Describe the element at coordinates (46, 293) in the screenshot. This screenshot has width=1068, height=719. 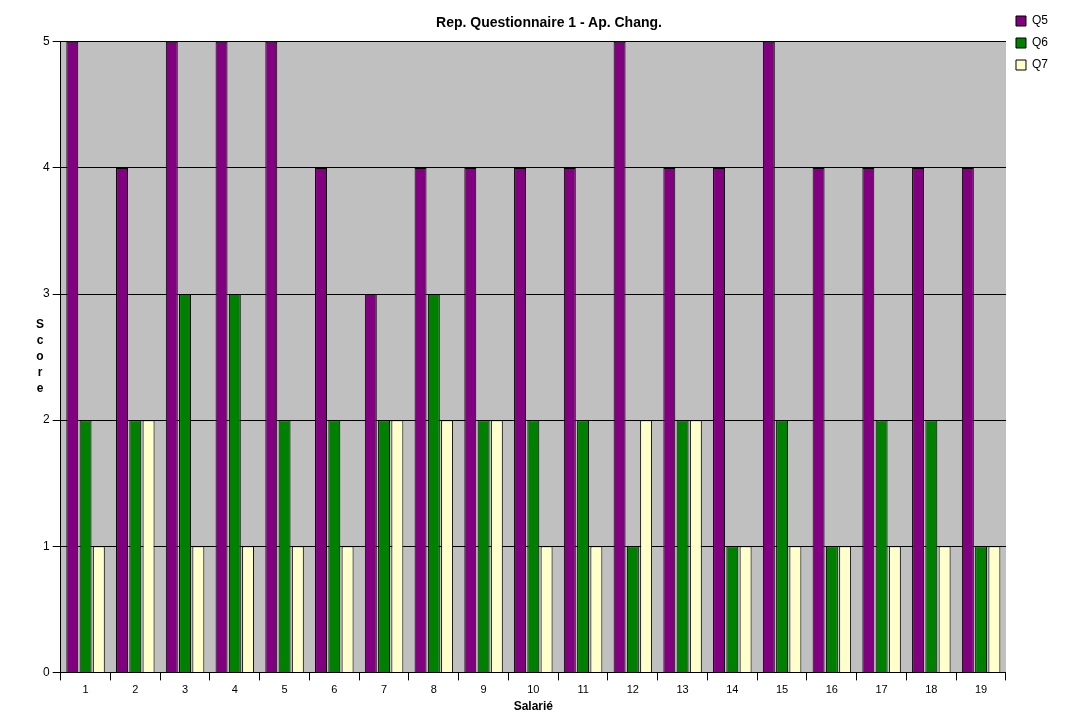
I see `y-tick-label: 3` at that location.